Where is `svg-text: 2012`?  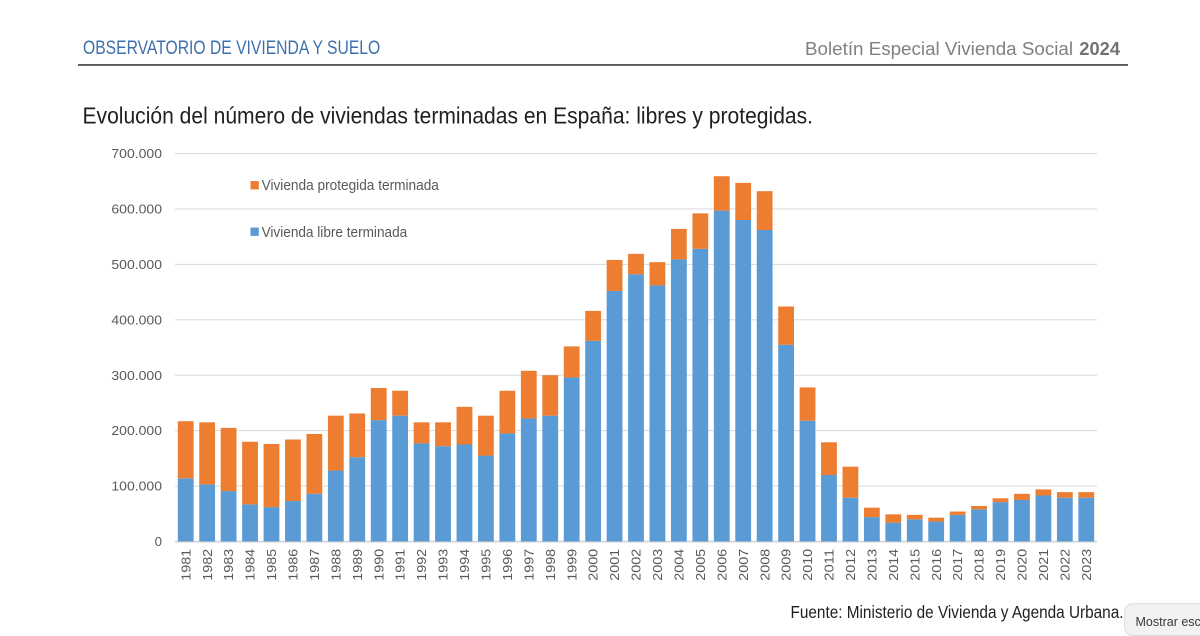 svg-text: 2012 is located at coordinates (851, 565).